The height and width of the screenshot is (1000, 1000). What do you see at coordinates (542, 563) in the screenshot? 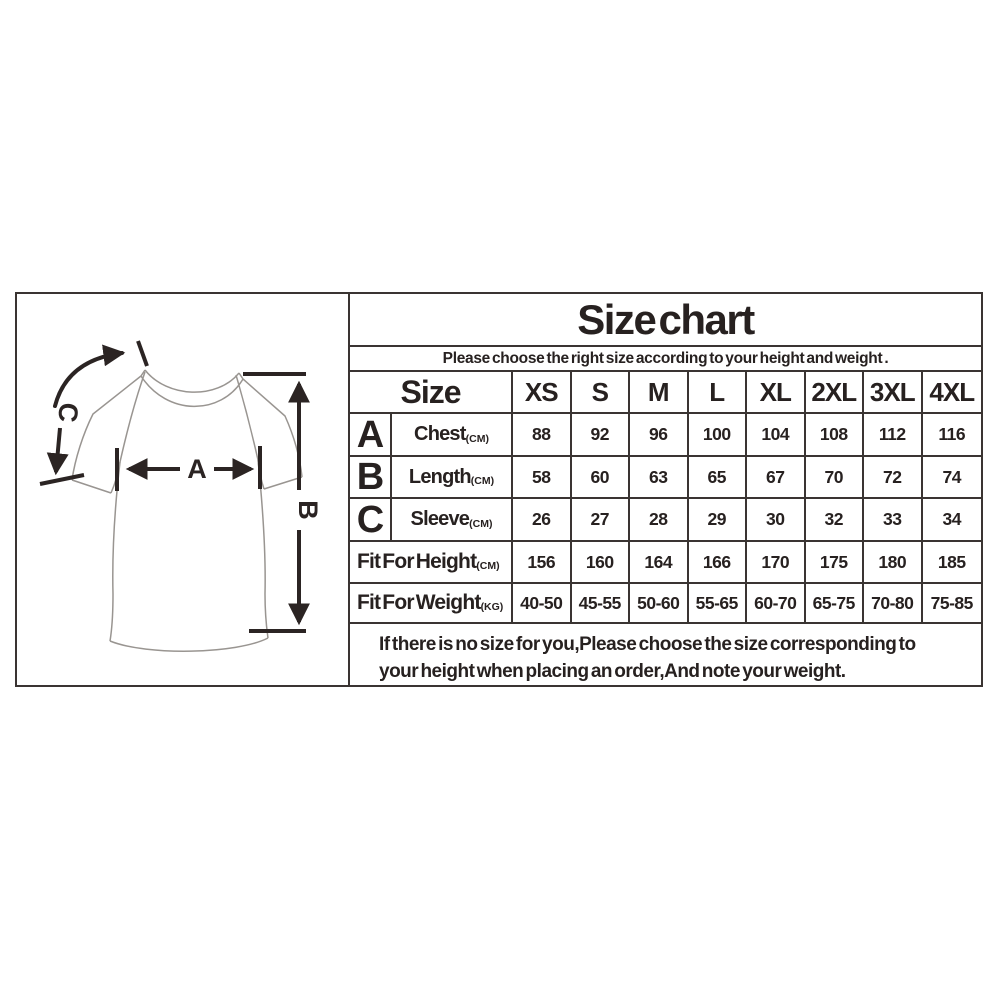
I see `size-value-cell: 156` at bounding box center [542, 563].